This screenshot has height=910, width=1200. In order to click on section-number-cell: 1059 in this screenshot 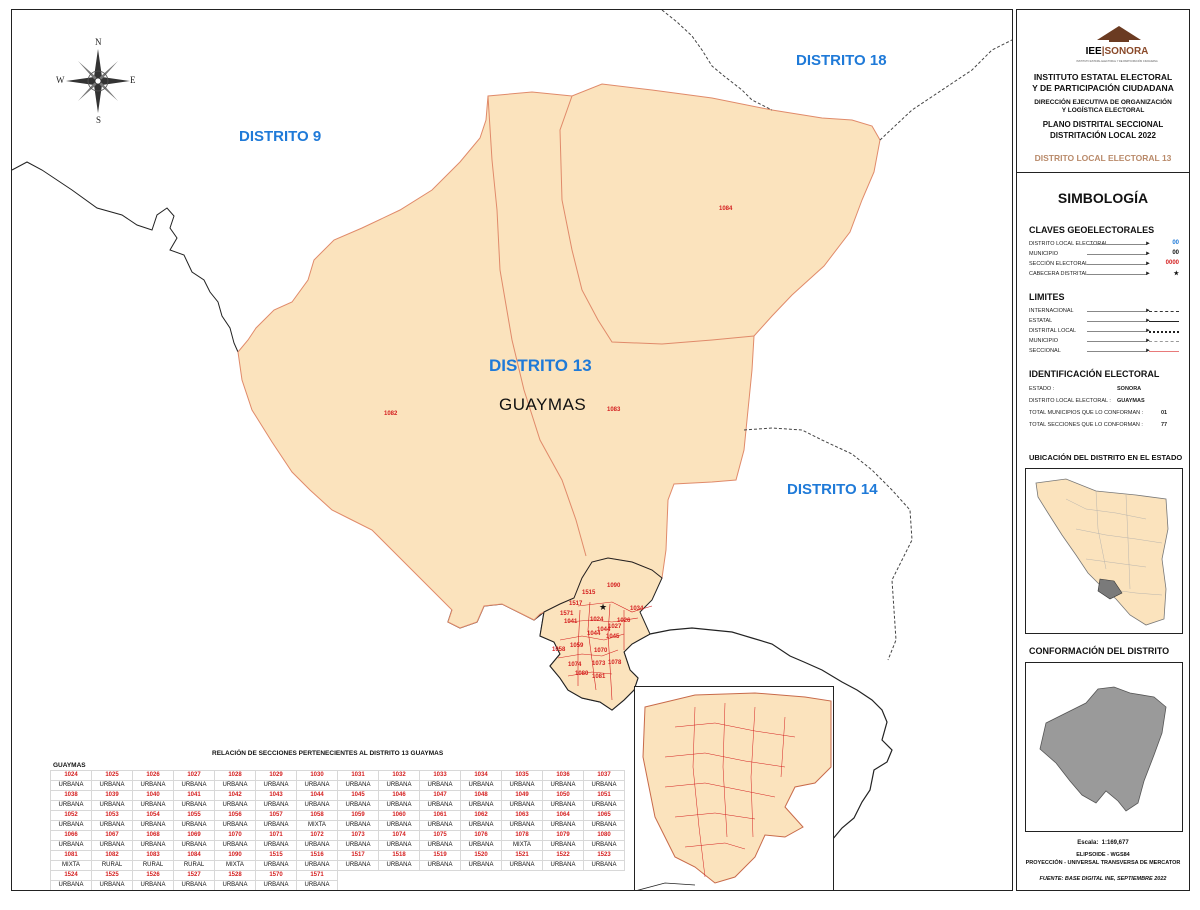, I will do `click(358, 815)`.